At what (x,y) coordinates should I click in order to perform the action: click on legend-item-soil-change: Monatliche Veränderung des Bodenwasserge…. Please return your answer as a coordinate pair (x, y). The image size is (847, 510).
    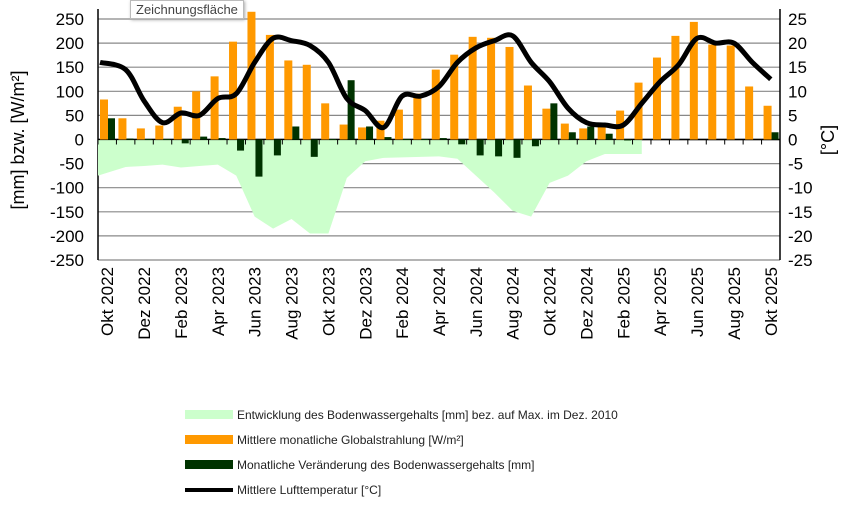
    Looking at the image, I should click on (401, 464).